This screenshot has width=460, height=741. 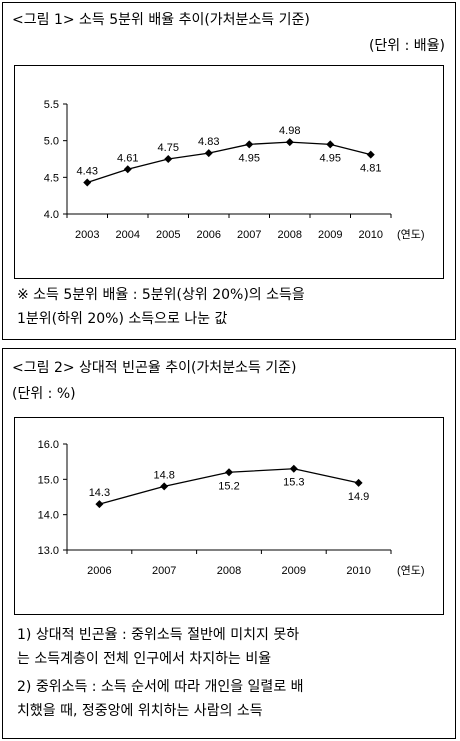 What do you see at coordinates (99, 571) in the screenshot?
I see `chart2-x-tick-label: 2006` at bounding box center [99, 571].